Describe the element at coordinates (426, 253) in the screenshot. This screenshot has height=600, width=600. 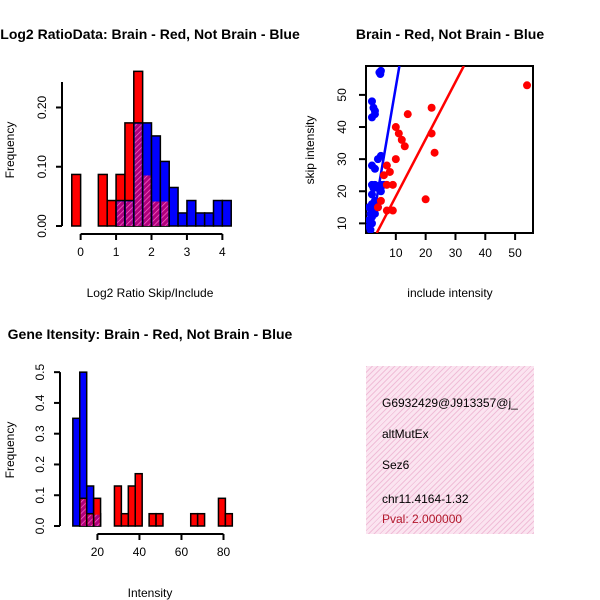
I see `p2-x-tick-label: 20` at that location.